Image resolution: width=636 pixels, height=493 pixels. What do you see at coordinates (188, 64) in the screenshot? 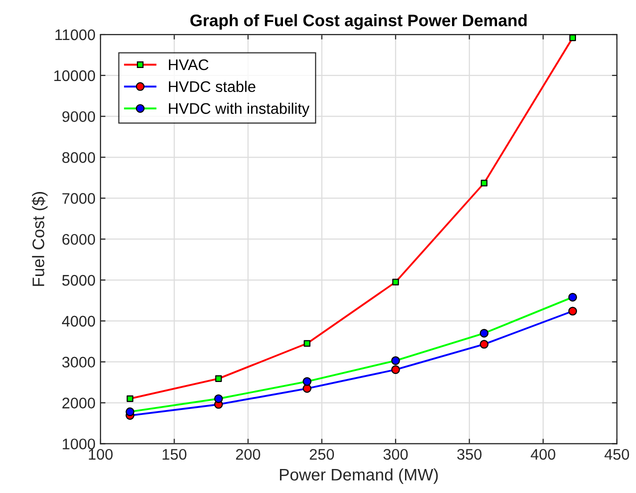
I see `legend-label: HVAC` at bounding box center [188, 64].